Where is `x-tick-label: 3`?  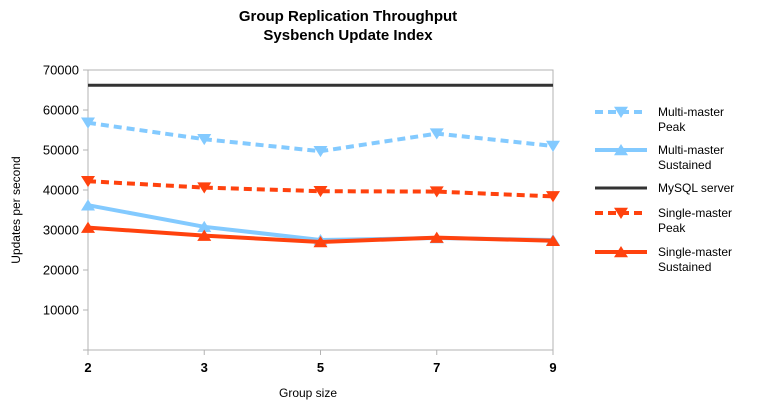
x-tick-label: 3 is located at coordinates (204, 367).